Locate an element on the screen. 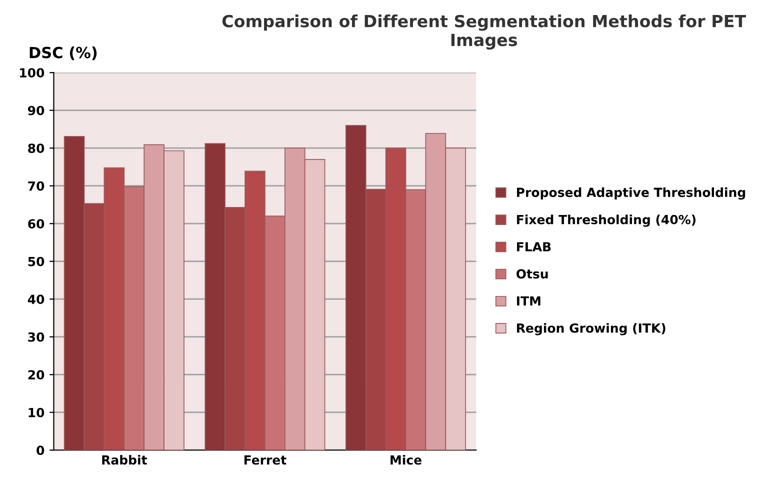  y-tick-label: 50 is located at coordinates (36, 261).